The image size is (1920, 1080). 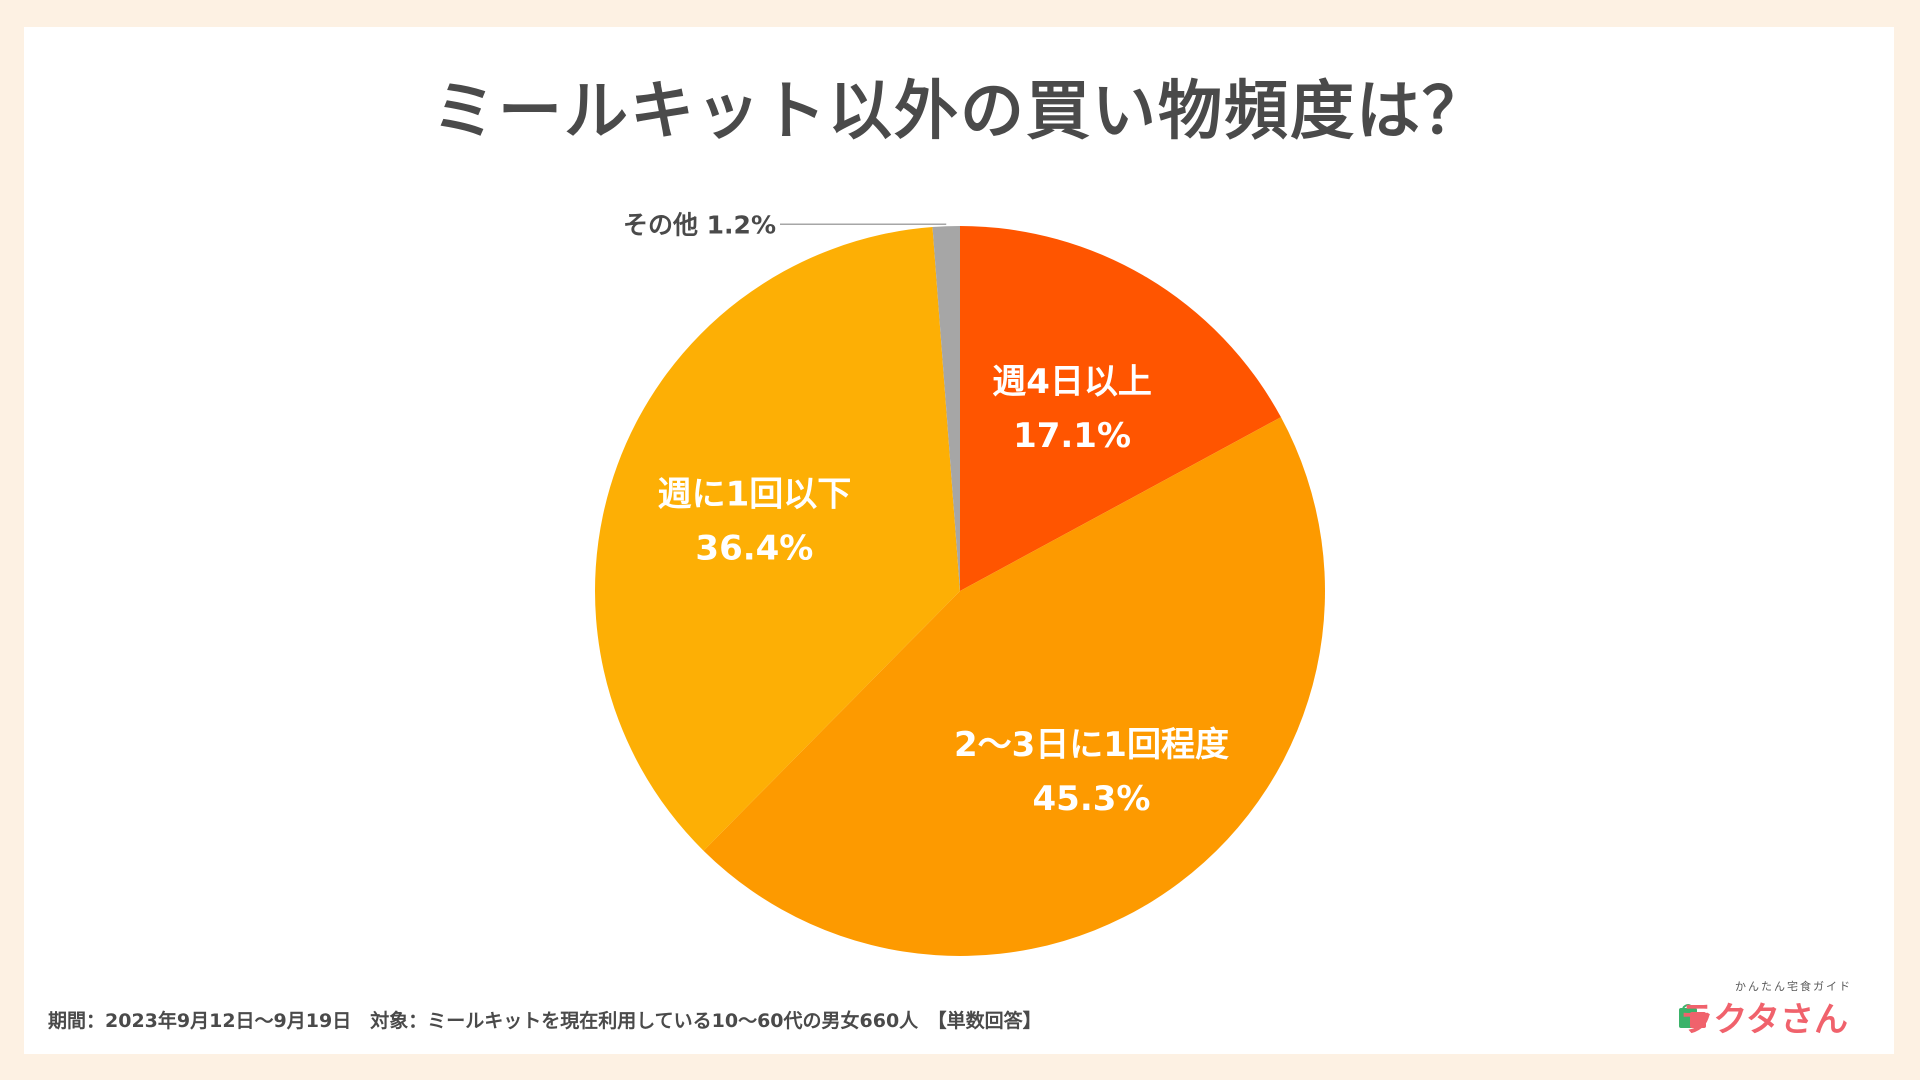 What do you see at coordinates (1763, 1020) in the screenshot?
I see `logo-name: ラクタさん` at bounding box center [1763, 1020].